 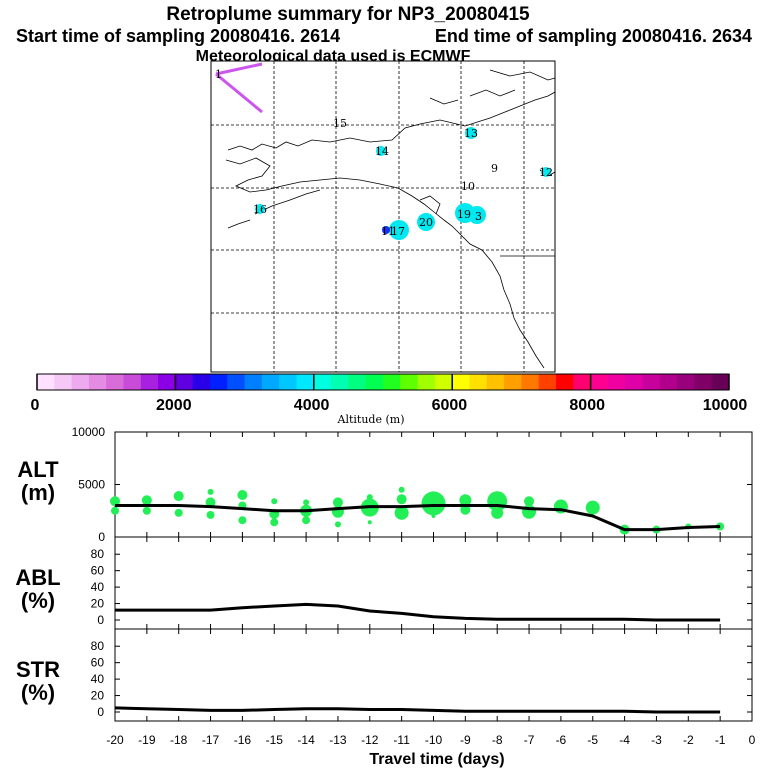 I want to click on colorbar-ticks: 0 2000 4000 6000 8000 10000, so click(x=389, y=394).